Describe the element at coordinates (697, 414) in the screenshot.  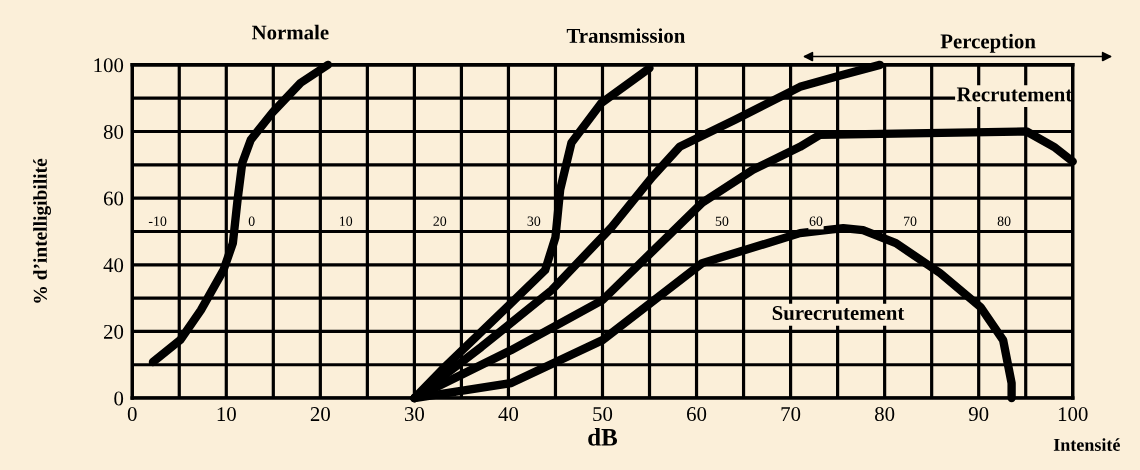
I see `x-tick-label: 60` at that location.